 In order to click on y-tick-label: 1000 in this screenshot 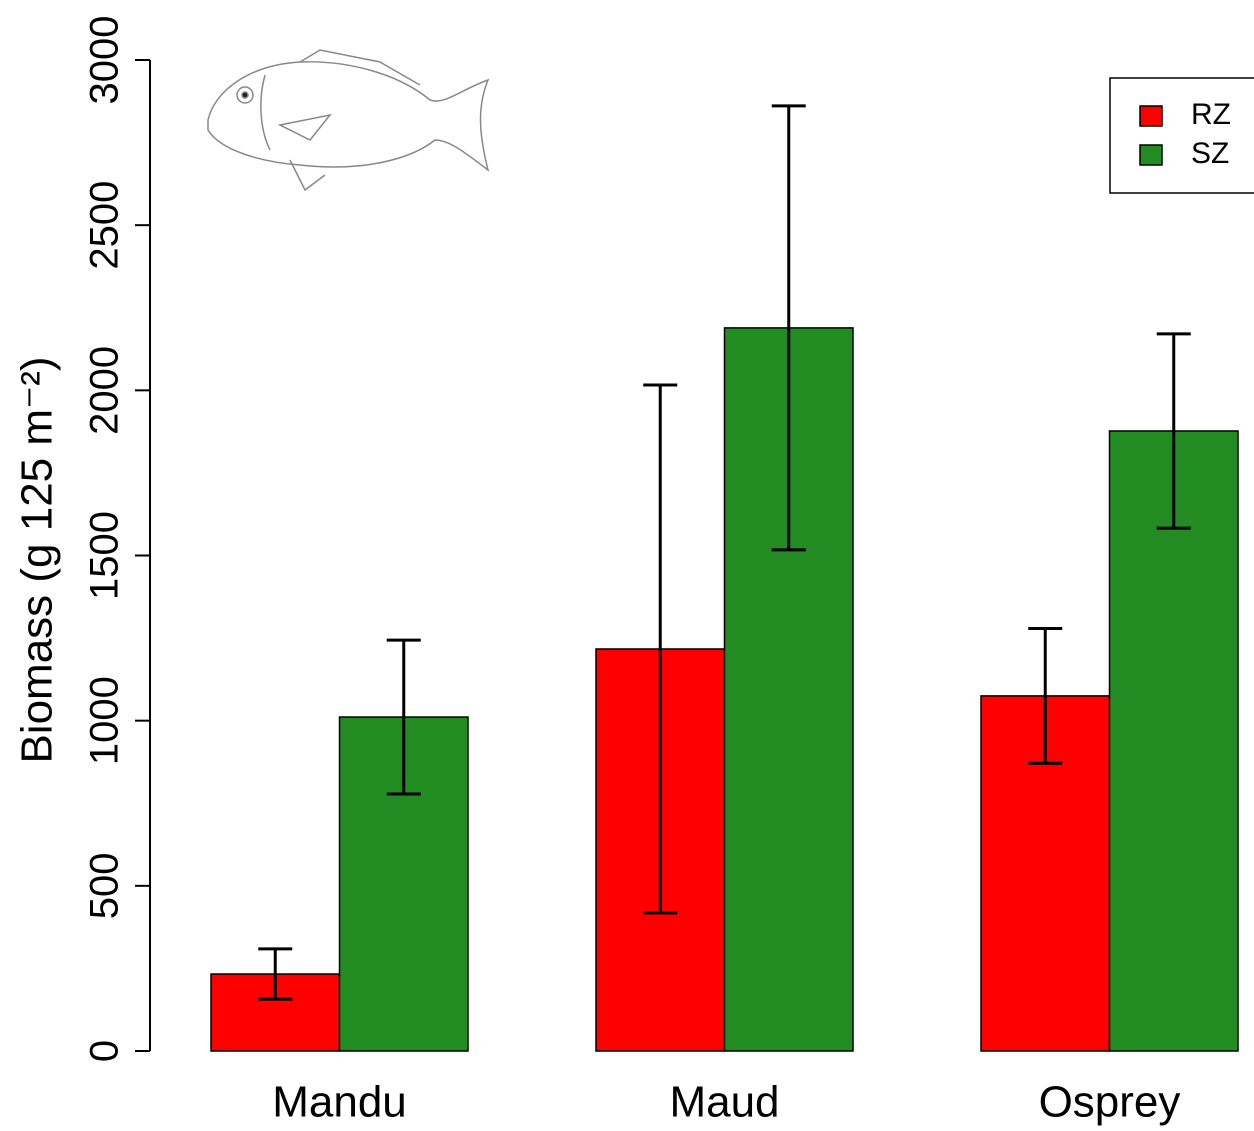, I will do `click(105, 720)`.